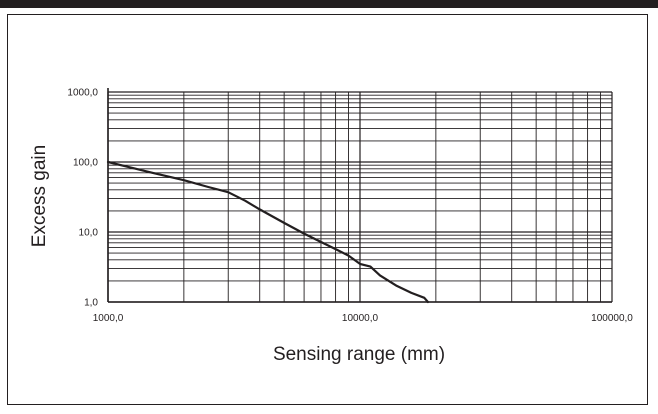 The image size is (658, 414). Describe the element at coordinates (329, 4) in the screenshot. I see `top-bar` at that location.